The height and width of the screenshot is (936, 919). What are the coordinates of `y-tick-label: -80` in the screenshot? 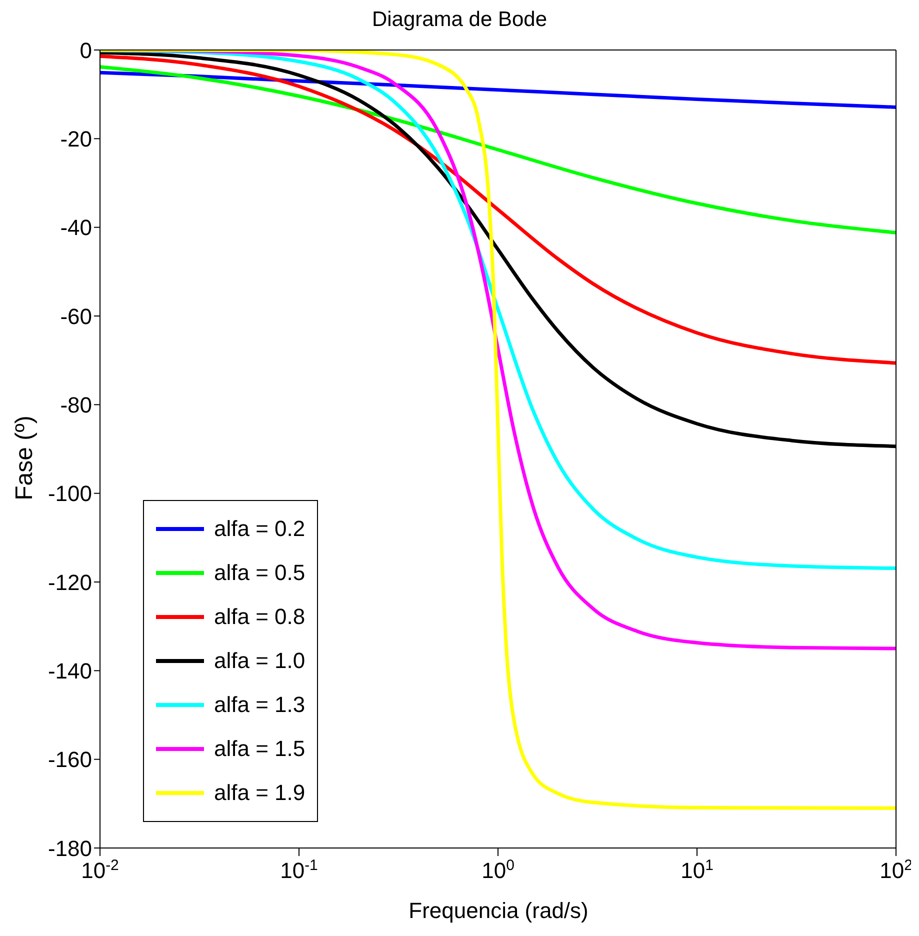 It's located at (76, 405).